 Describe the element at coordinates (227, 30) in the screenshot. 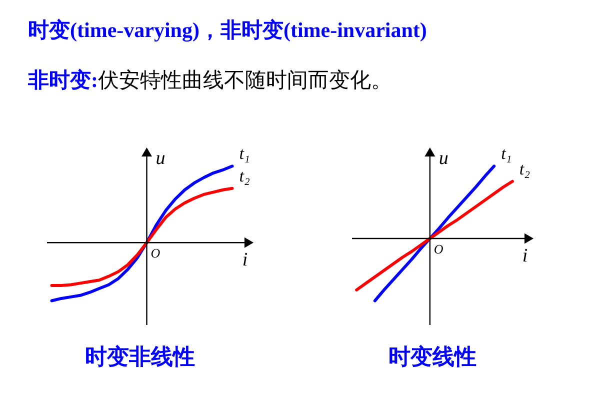

I see `text: 时变(time-varying)，非时变(time-invariant)` at that location.